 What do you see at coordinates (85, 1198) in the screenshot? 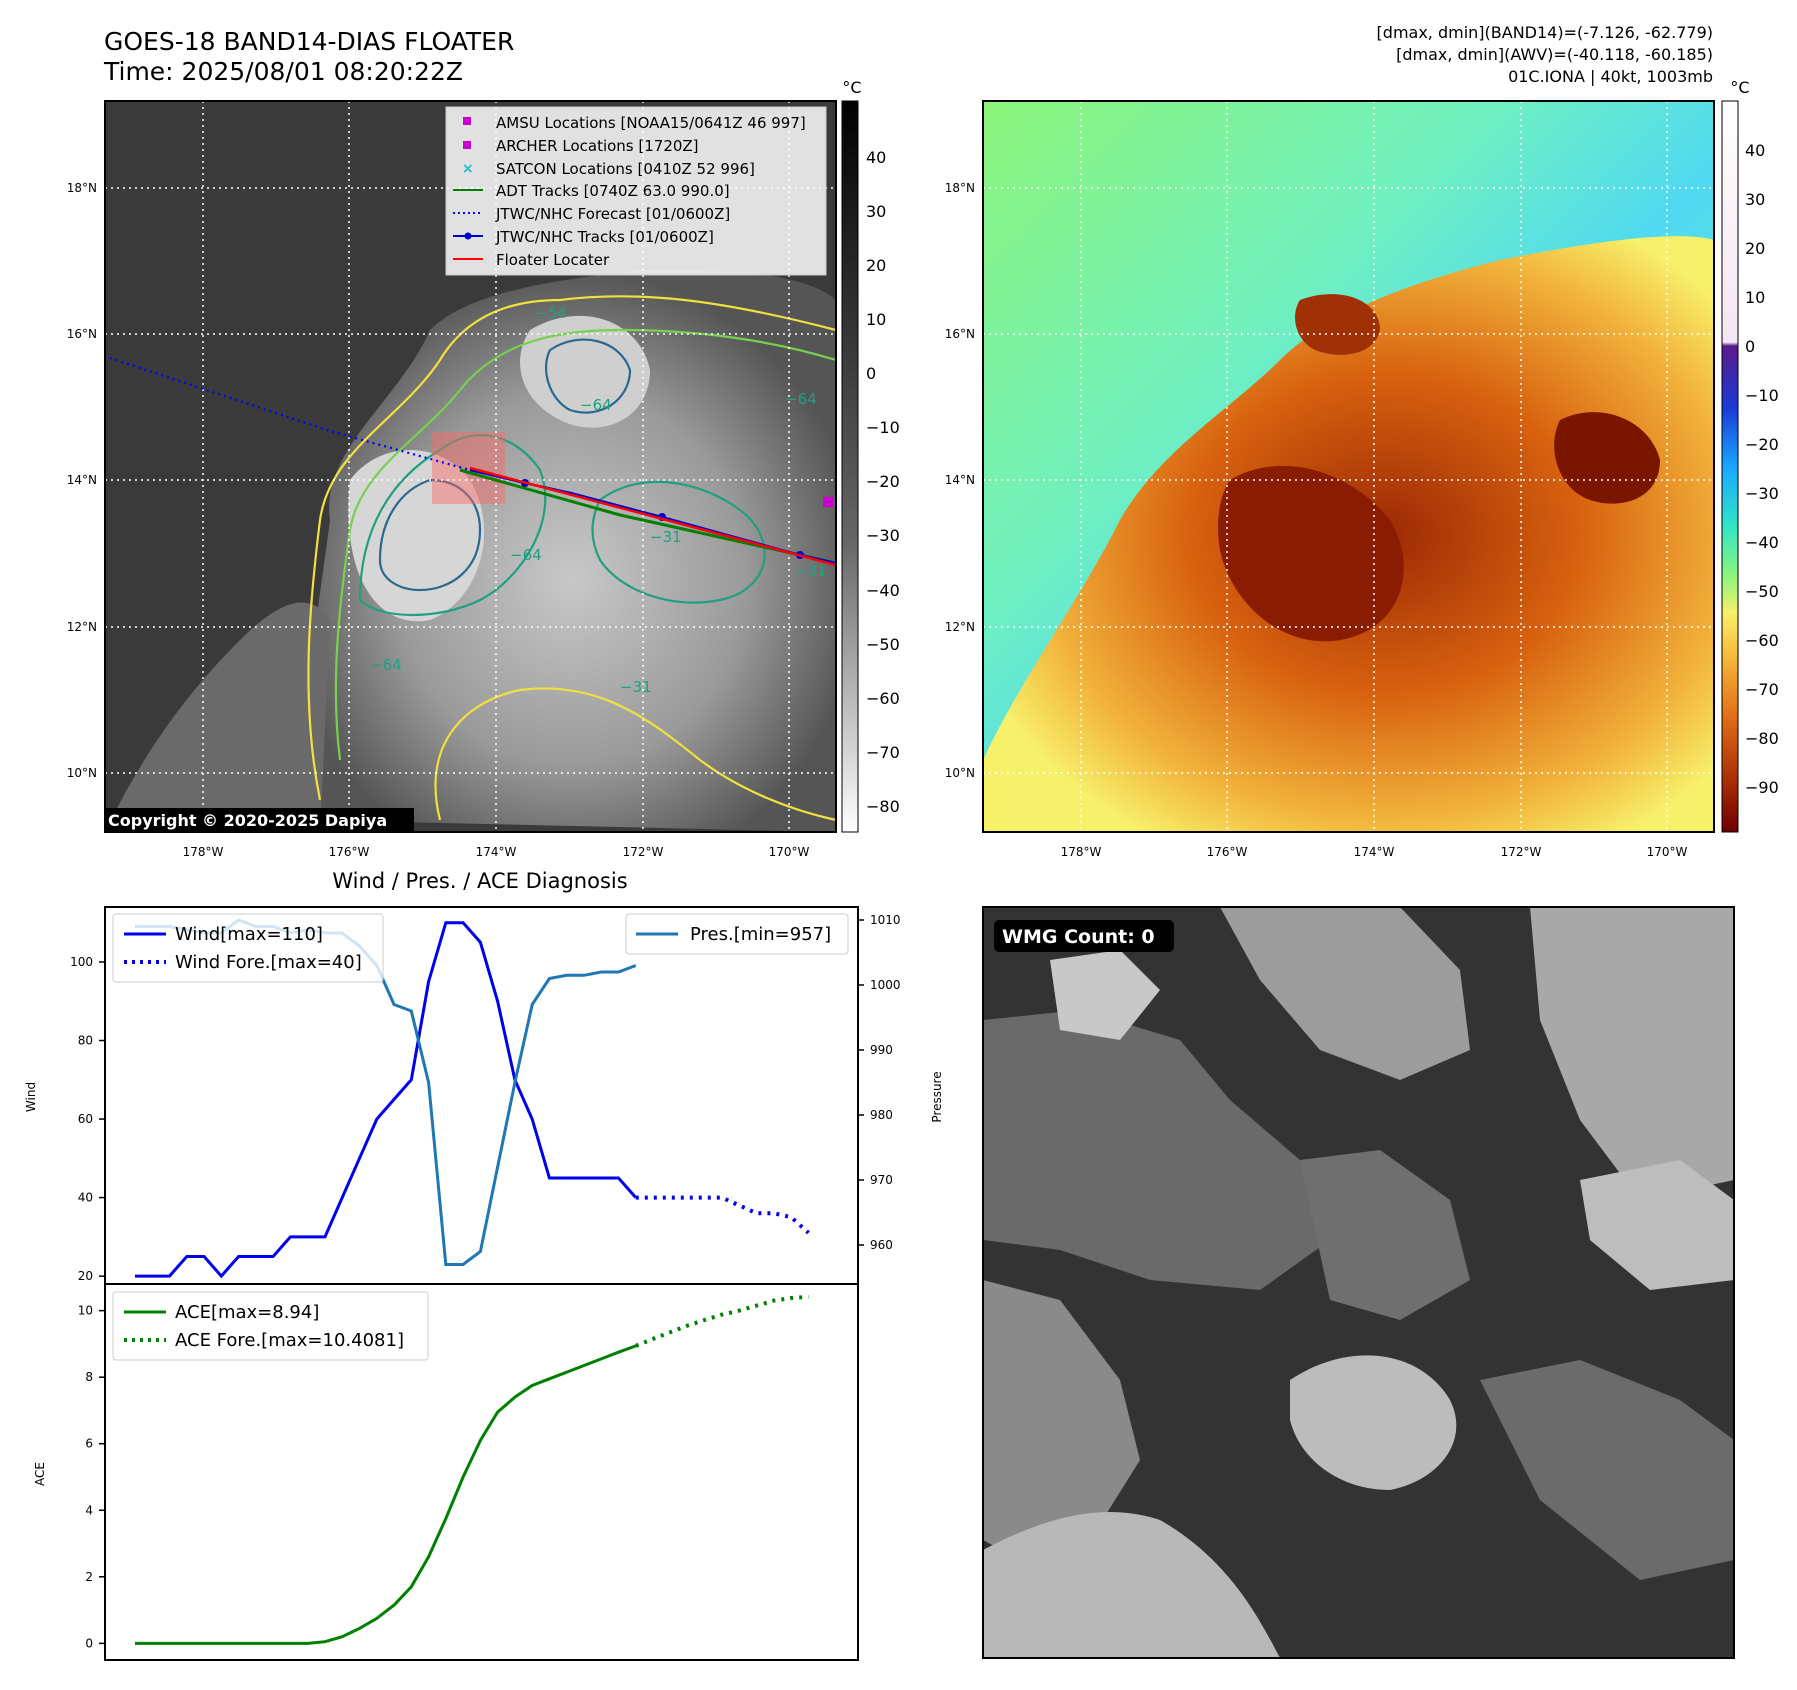
I see `wind-tick-label: 40` at bounding box center [85, 1198].